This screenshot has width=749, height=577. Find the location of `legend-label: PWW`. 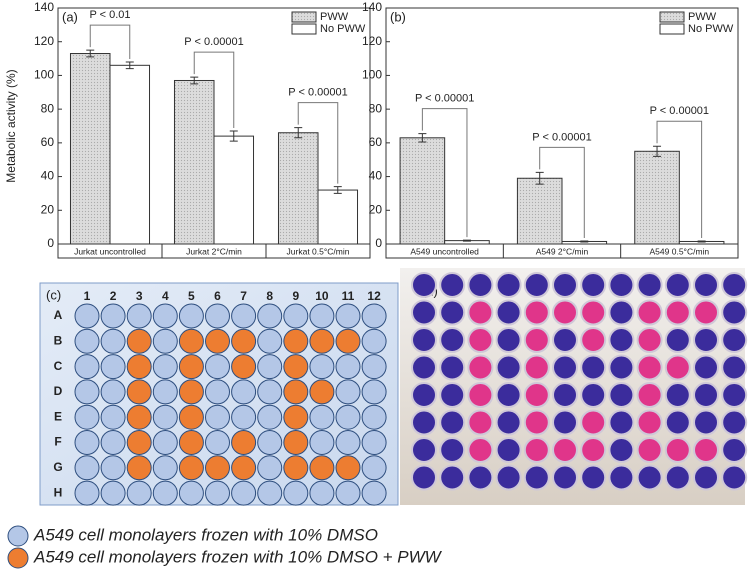

legend-label: PWW is located at coordinates (702, 17).